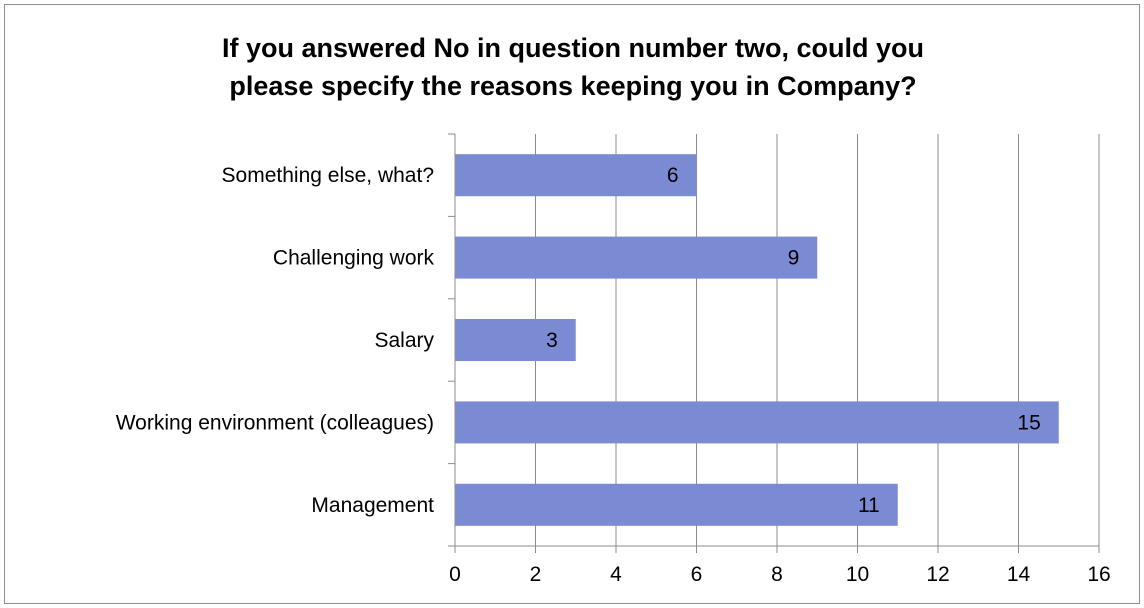 The width and height of the screenshot is (1144, 608). Describe the element at coordinates (616, 574) in the screenshot. I see `x-tick-label: 4` at that location.